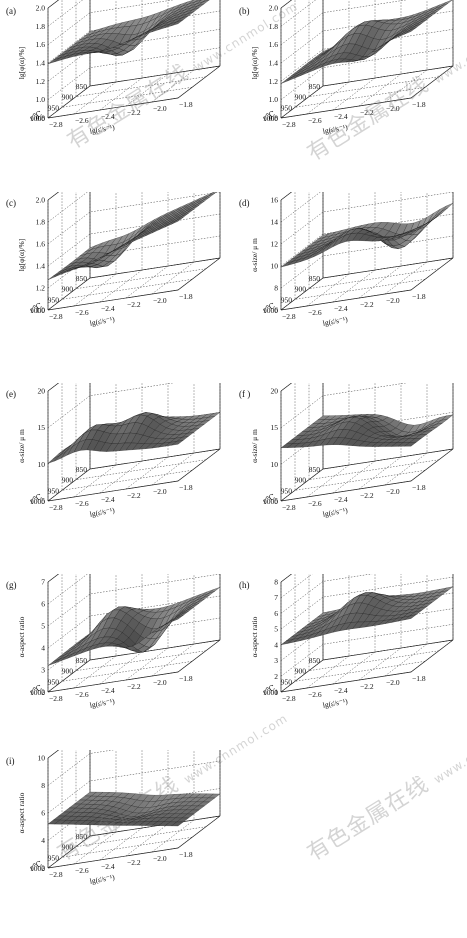 This screenshot has height=938, width=467. What do you see at coordinates (275, 200) in the screenshot?
I see `z-tick-label: 16` at bounding box center [275, 200].